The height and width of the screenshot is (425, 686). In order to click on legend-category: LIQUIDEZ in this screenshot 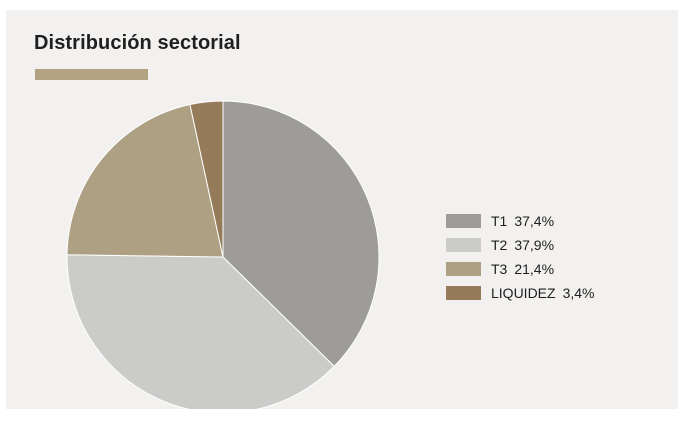, I will do `click(523, 293)`.